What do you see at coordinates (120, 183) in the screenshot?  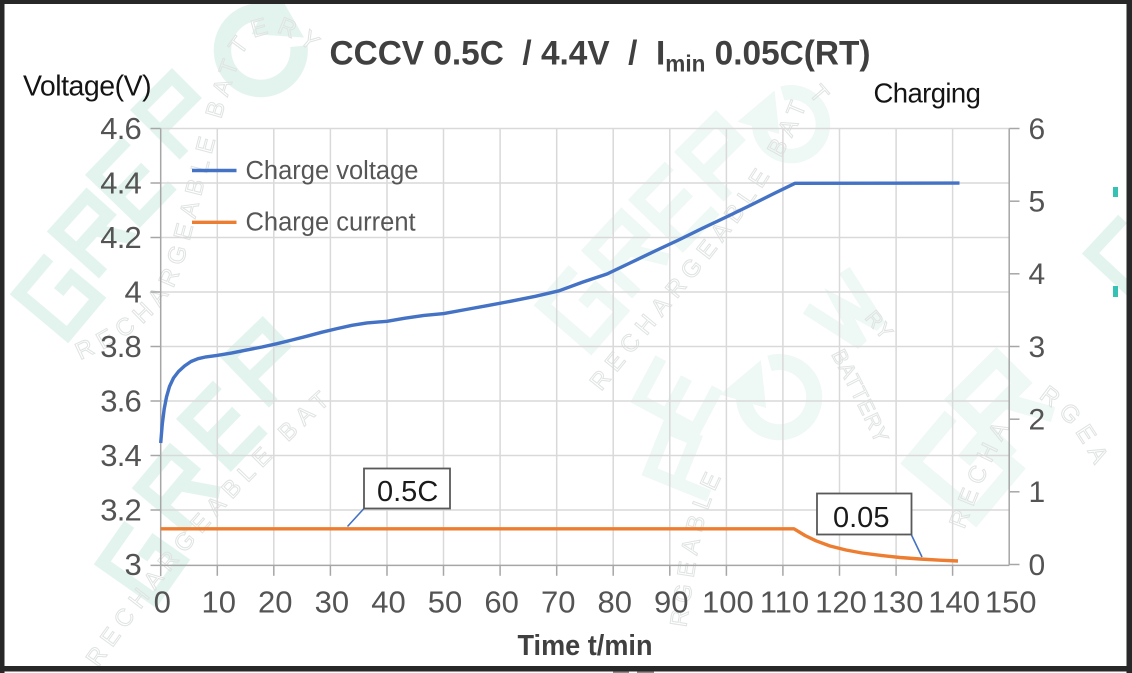 I see `svg-text: 4.4` at bounding box center [120, 183].